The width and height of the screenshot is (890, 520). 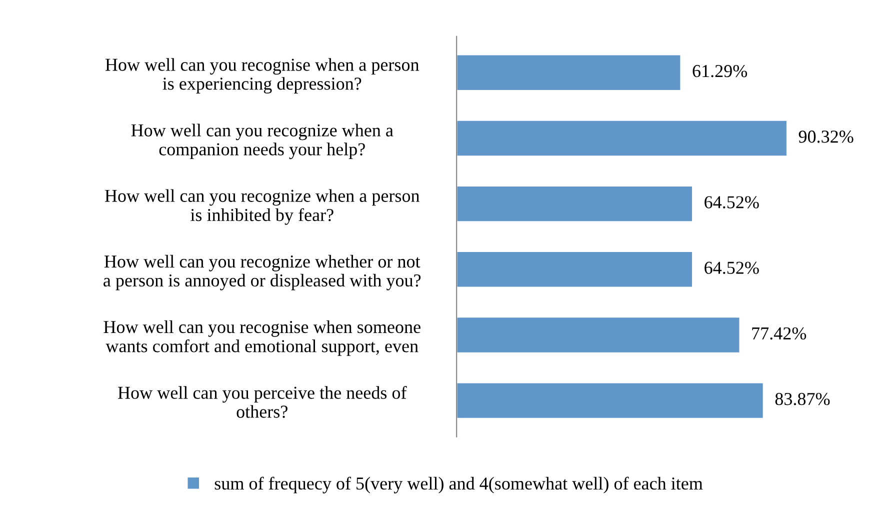 I want to click on legend-label: sum of frequecy of 5(very well) and 4(somewhat well) of each item, so click(x=458, y=485).